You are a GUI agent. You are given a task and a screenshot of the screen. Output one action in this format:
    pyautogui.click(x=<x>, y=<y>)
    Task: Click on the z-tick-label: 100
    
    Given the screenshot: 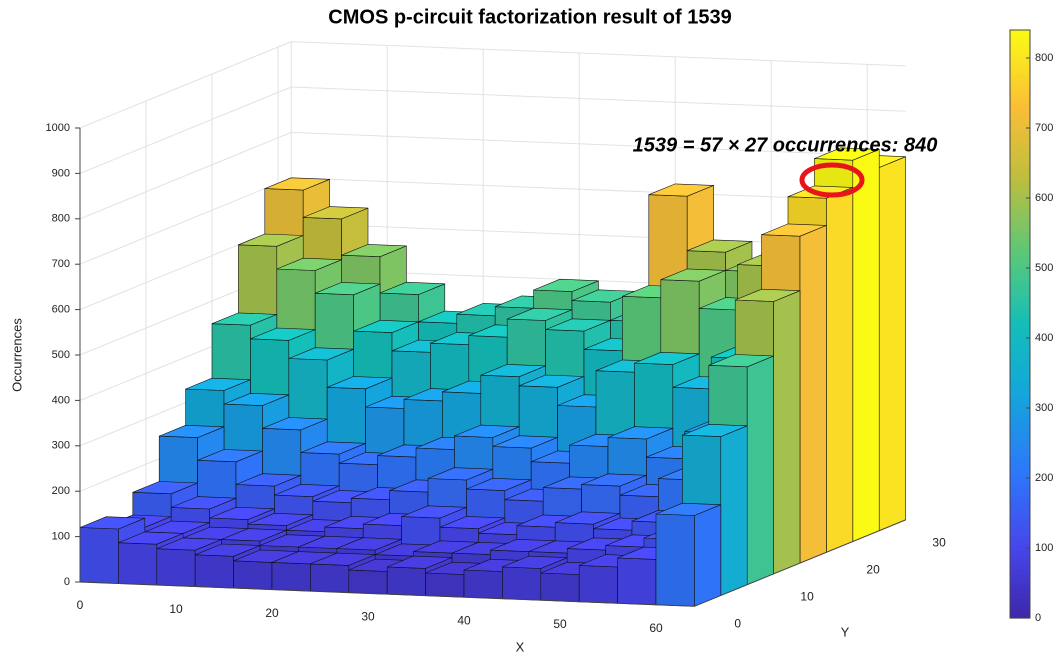 What is the action you would take?
    pyautogui.click(x=61, y=537)
    